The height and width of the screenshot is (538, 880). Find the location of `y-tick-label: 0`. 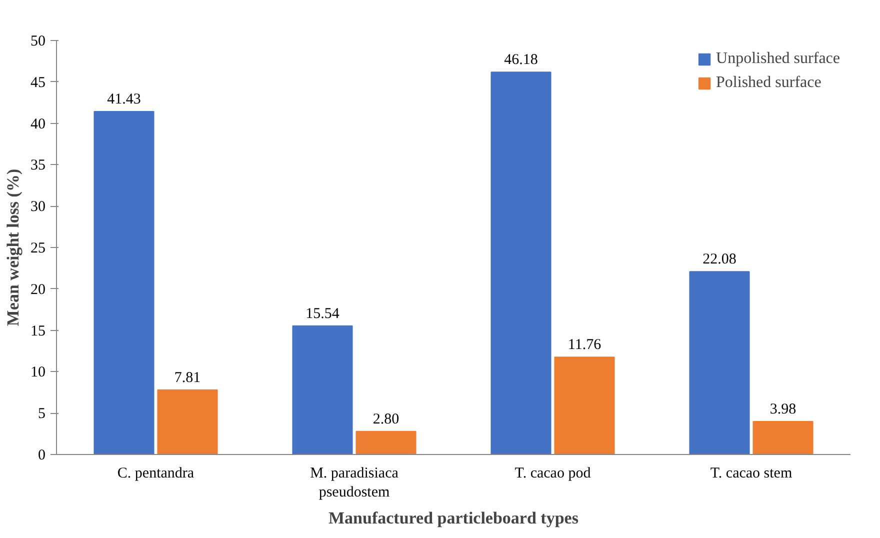

y-tick-label: 0 is located at coordinates (42, 456).